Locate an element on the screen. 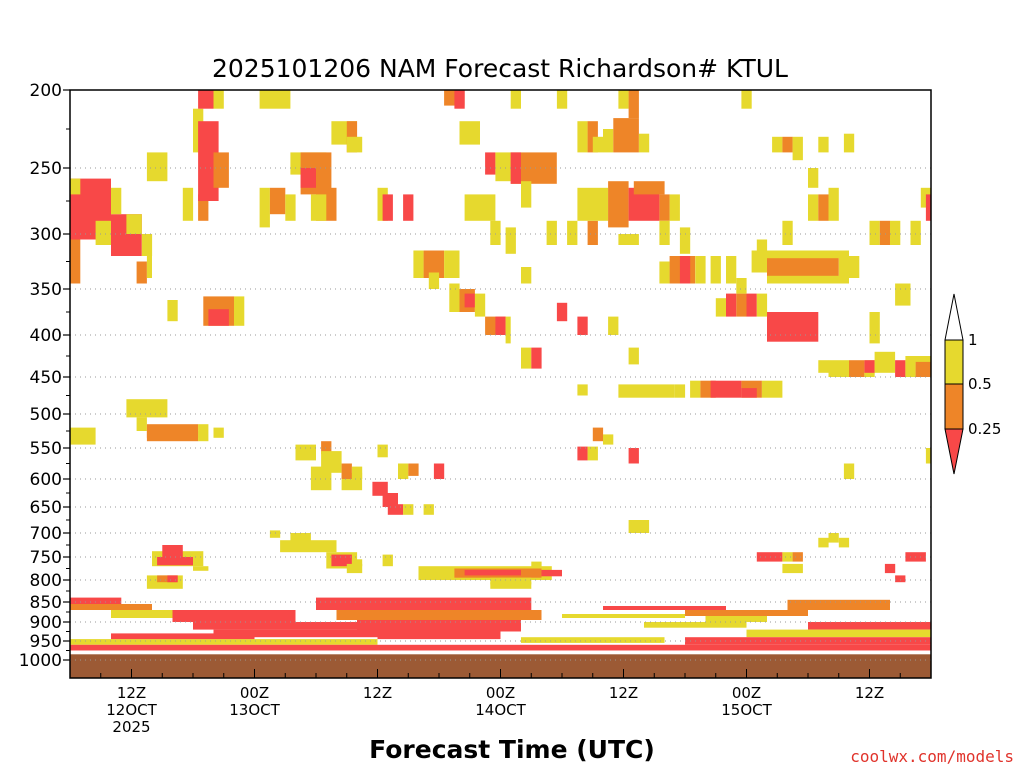  x-tick-label: 12Z is located at coordinates (869, 693).